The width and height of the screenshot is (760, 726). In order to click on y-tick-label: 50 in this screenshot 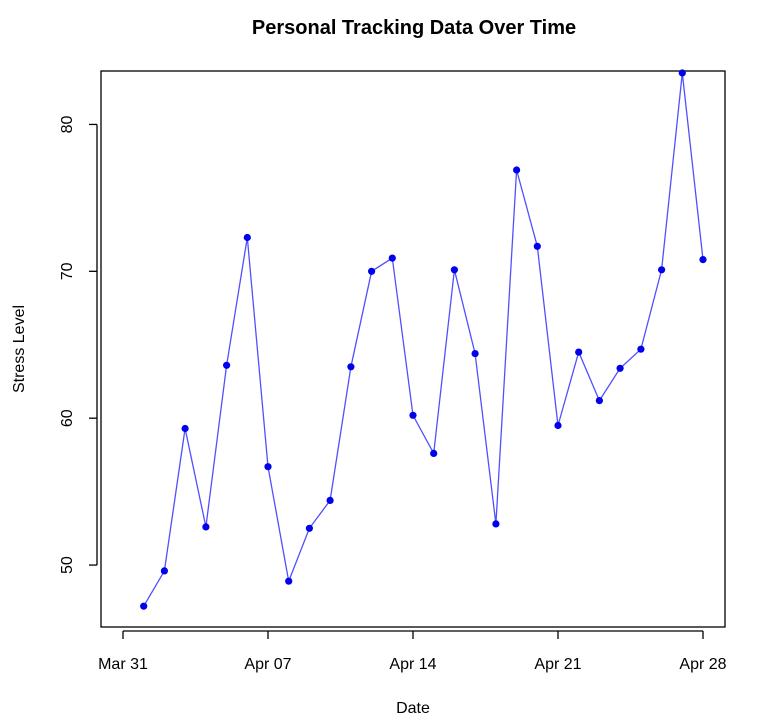, I will do `click(67, 565)`.